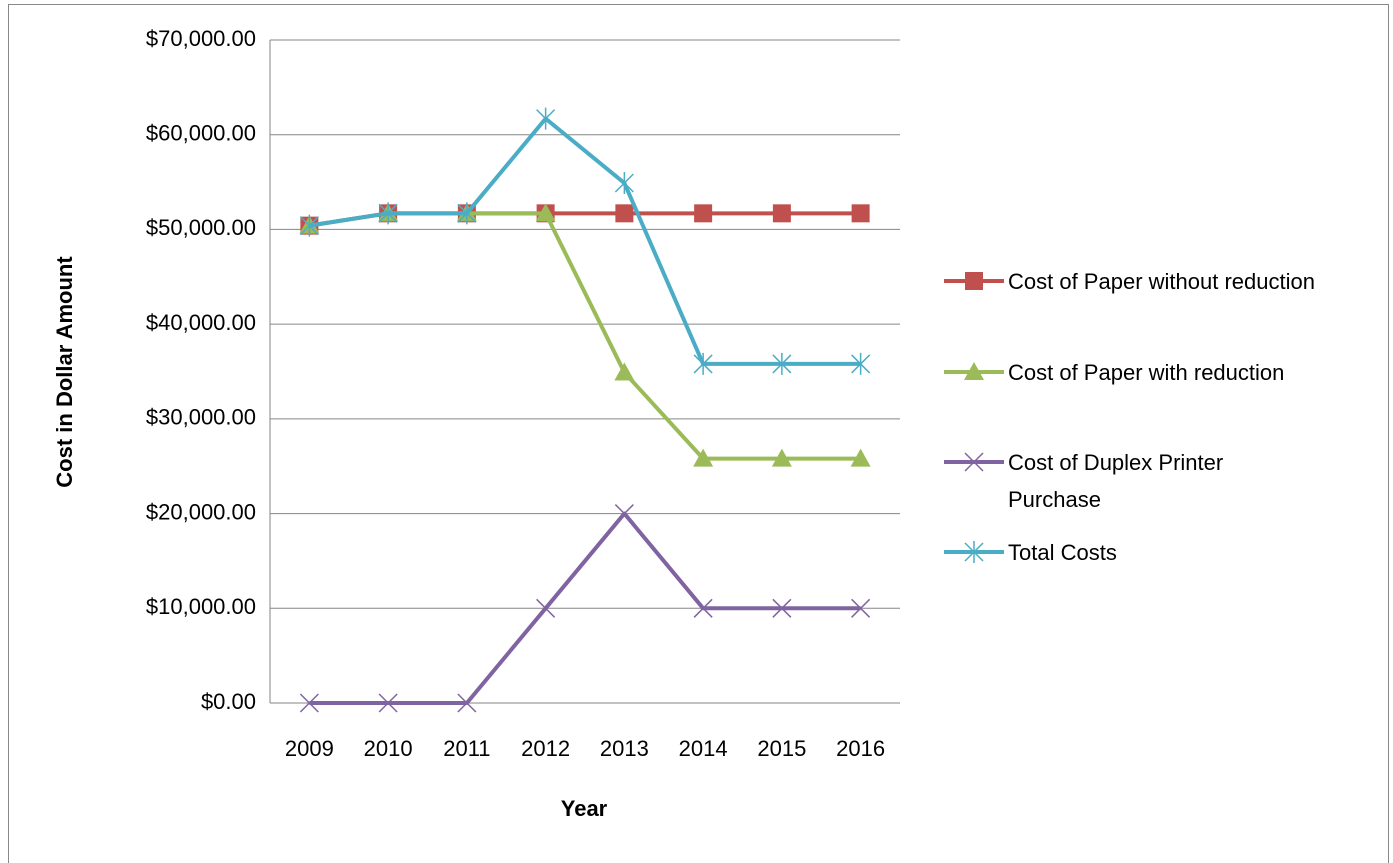 This screenshot has width=1393, height=863. What do you see at coordinates (201, 133) in the screenshot?
I see `y-tick-label: $60,000.00` at bounding box center [201, 133].